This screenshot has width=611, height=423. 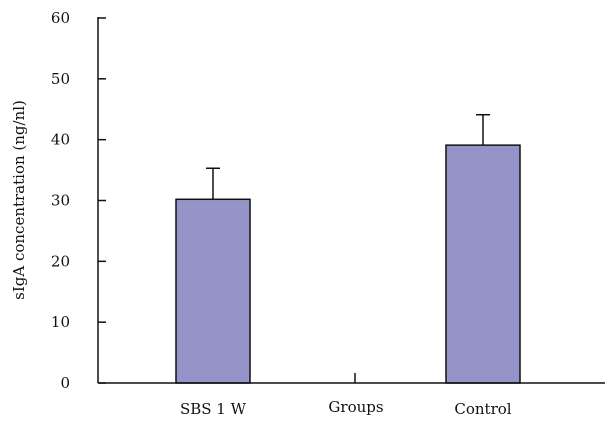 I want to click on y-tick-label: 10, so click(x=60, y=322).